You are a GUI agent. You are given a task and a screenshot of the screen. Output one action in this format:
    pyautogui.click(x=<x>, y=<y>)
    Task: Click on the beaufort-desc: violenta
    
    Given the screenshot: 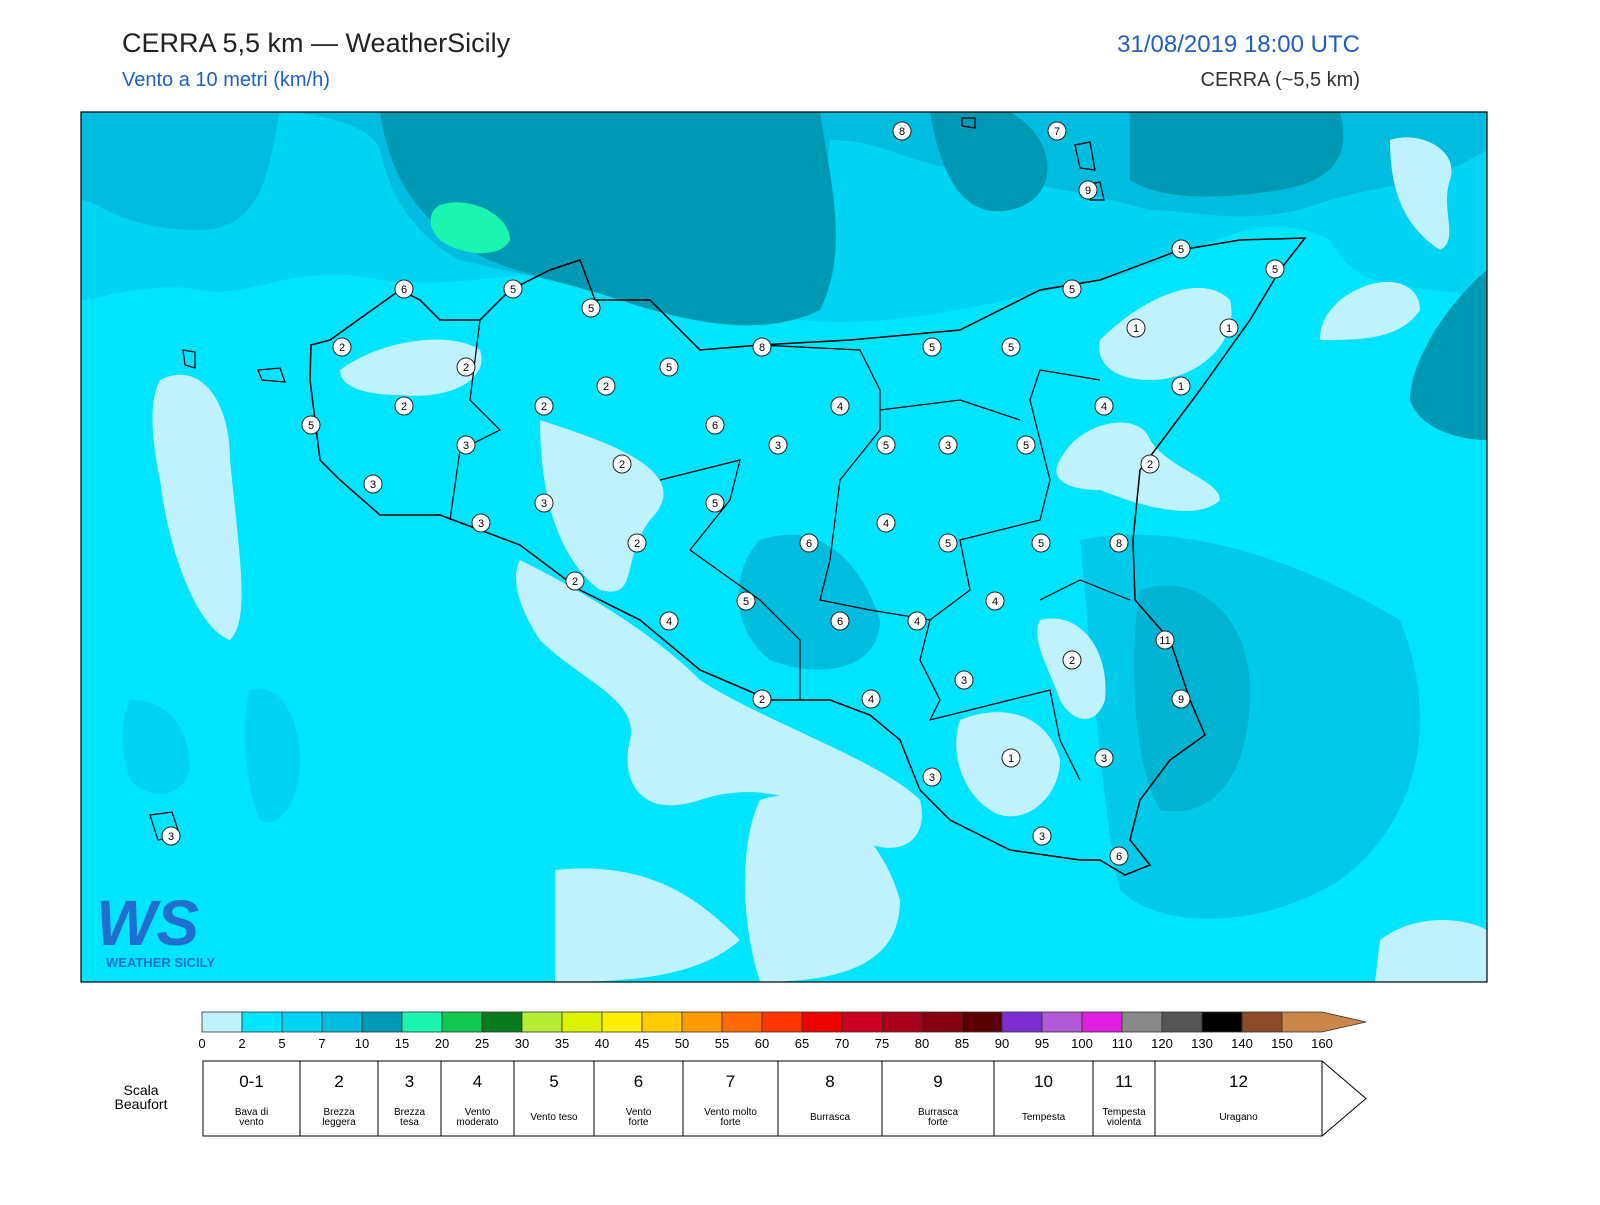 What is the action you would take?
    pyautogui.click(x=1124, y=1122)
    